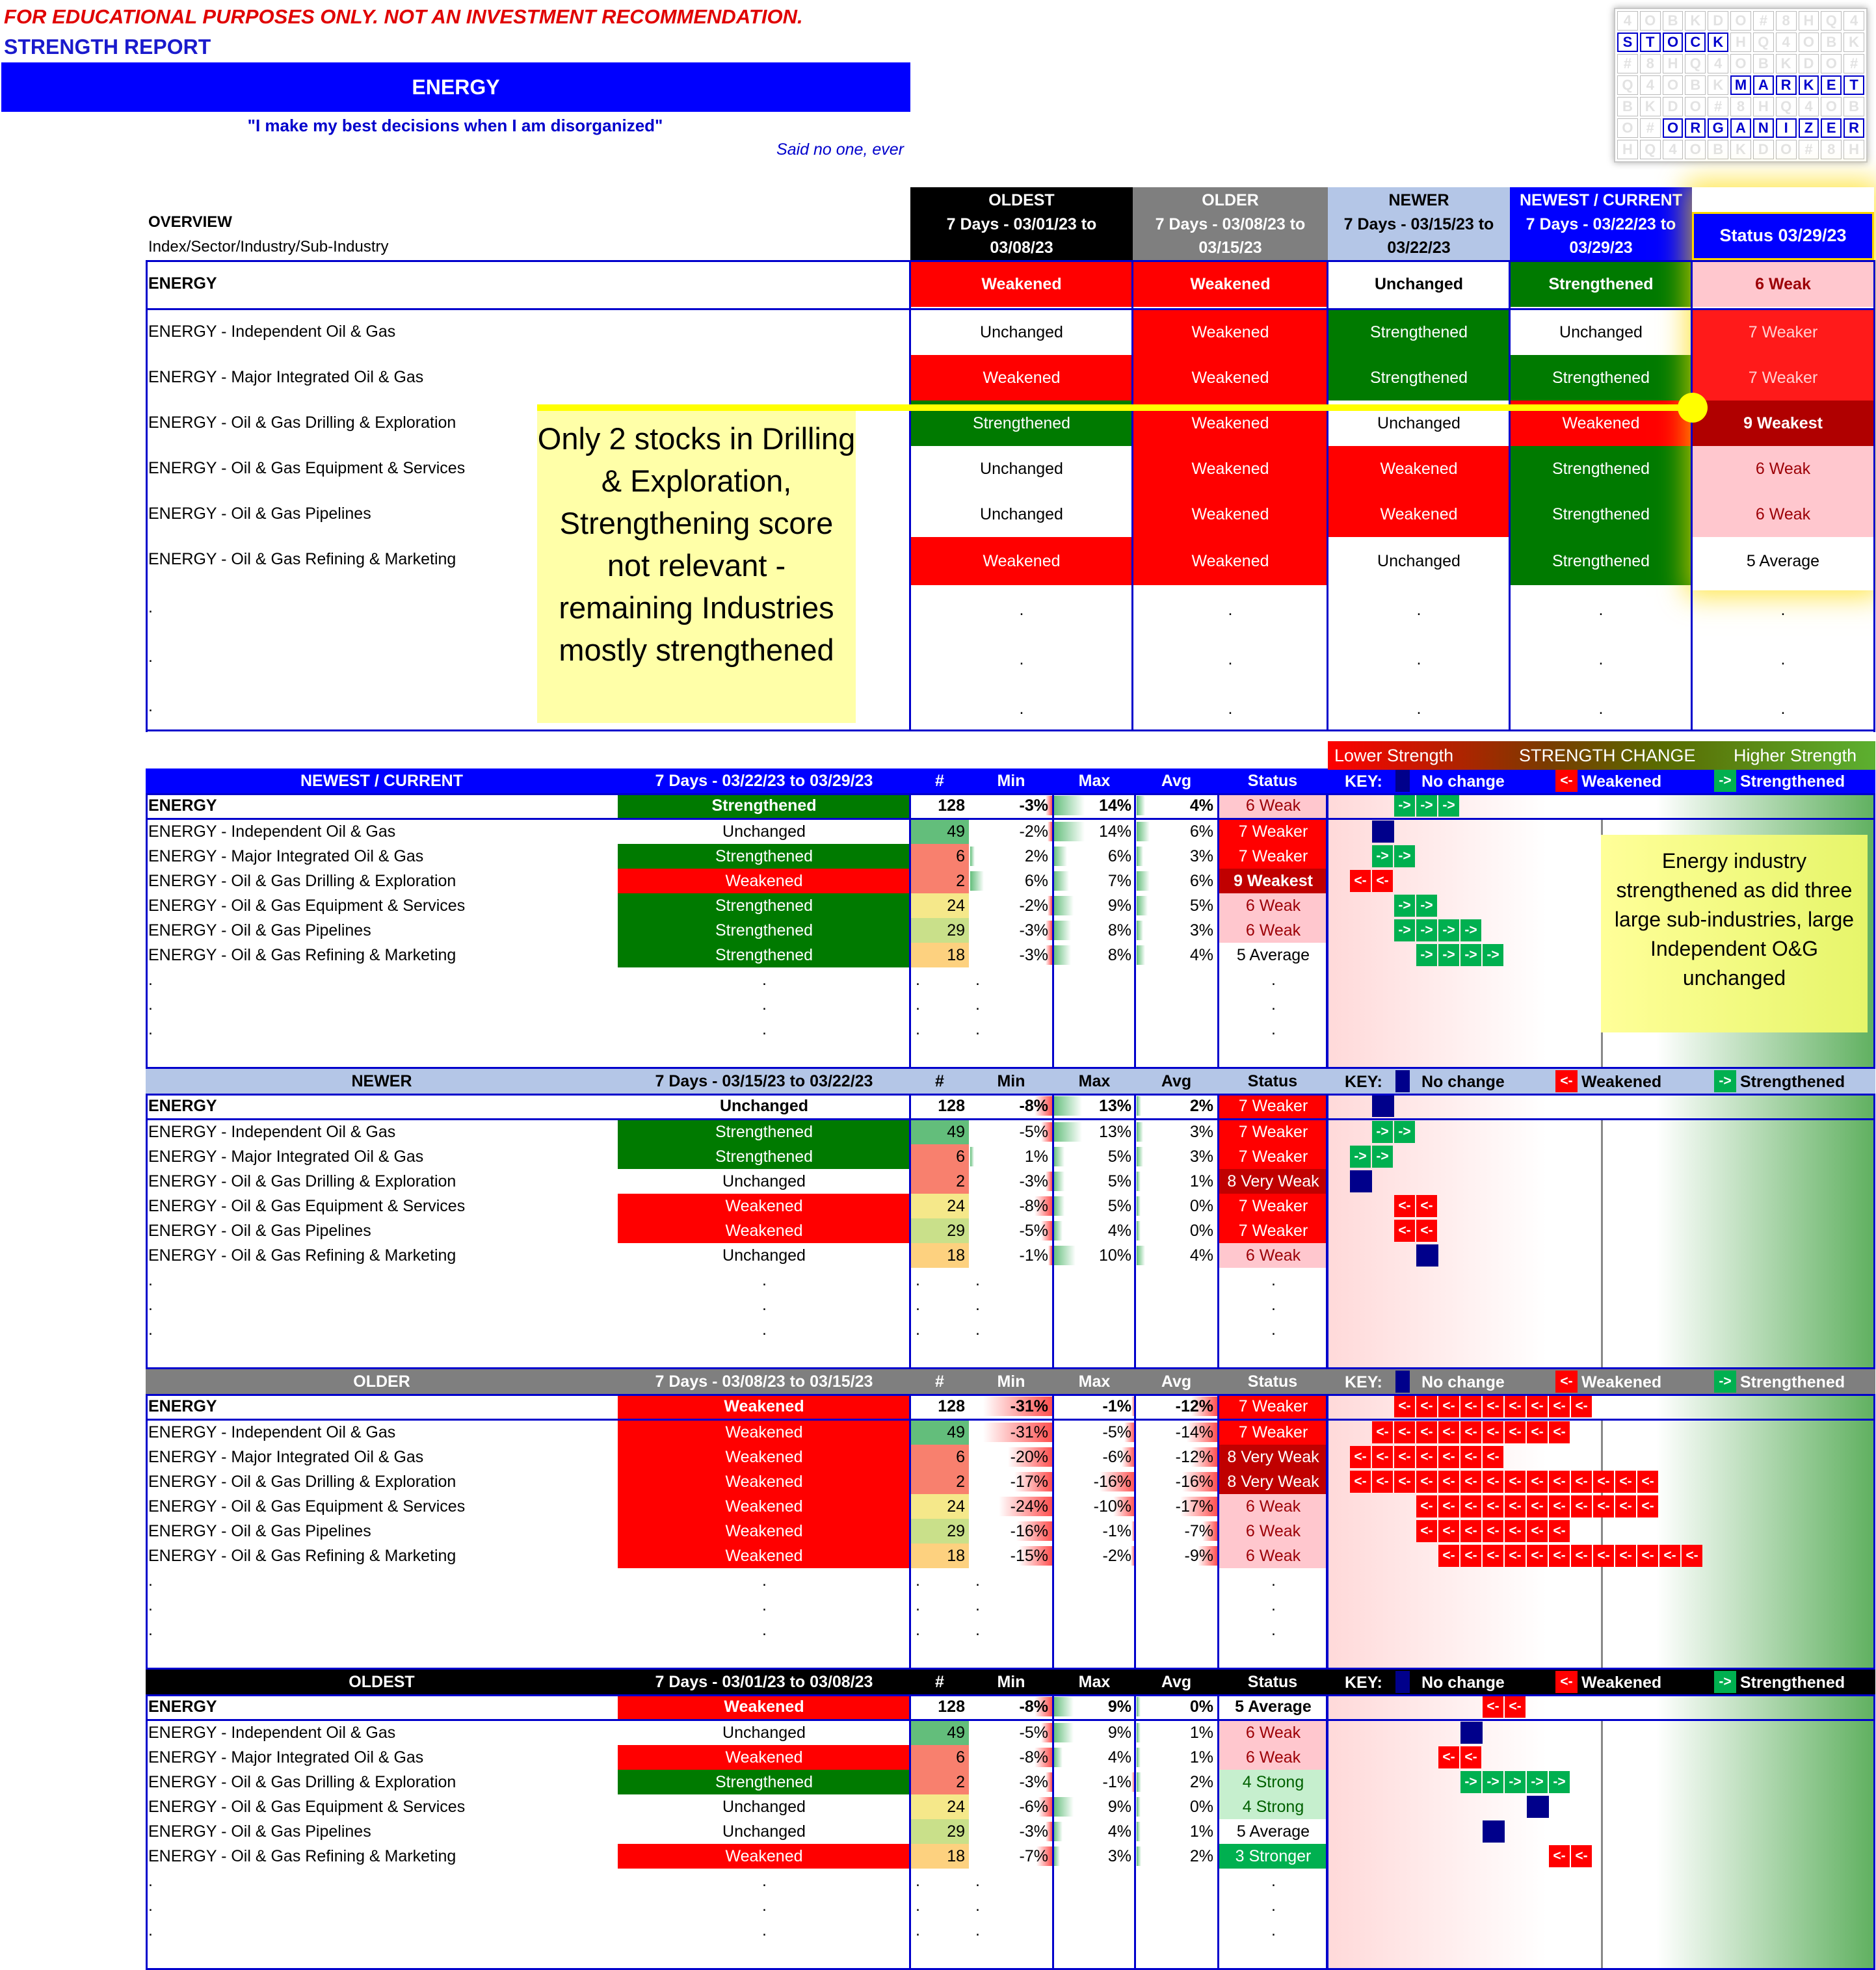 Image resolution: width=1876 pixels, height=1970 pixels. I want to click on overview-row-label: ENERGY, so click(182, 283).